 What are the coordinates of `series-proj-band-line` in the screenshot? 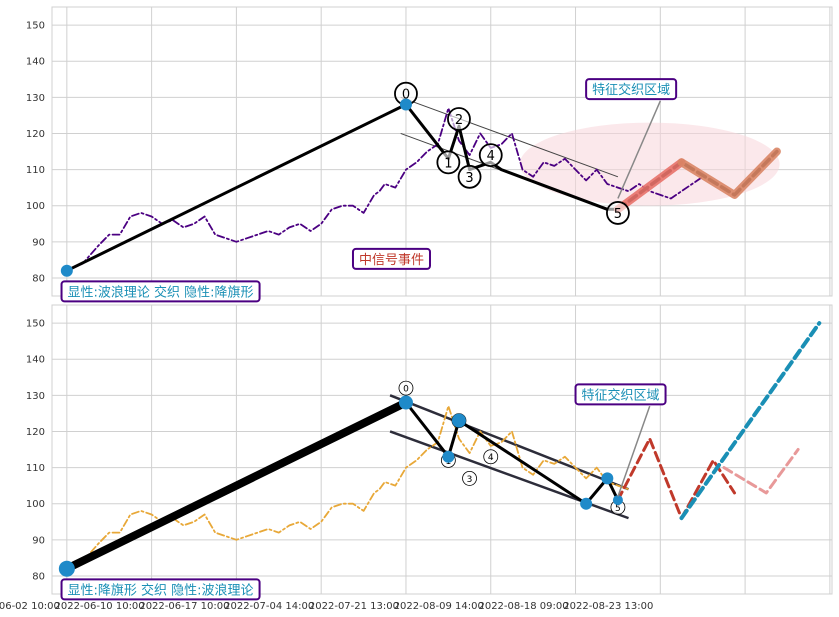 It's located at (649, 186).